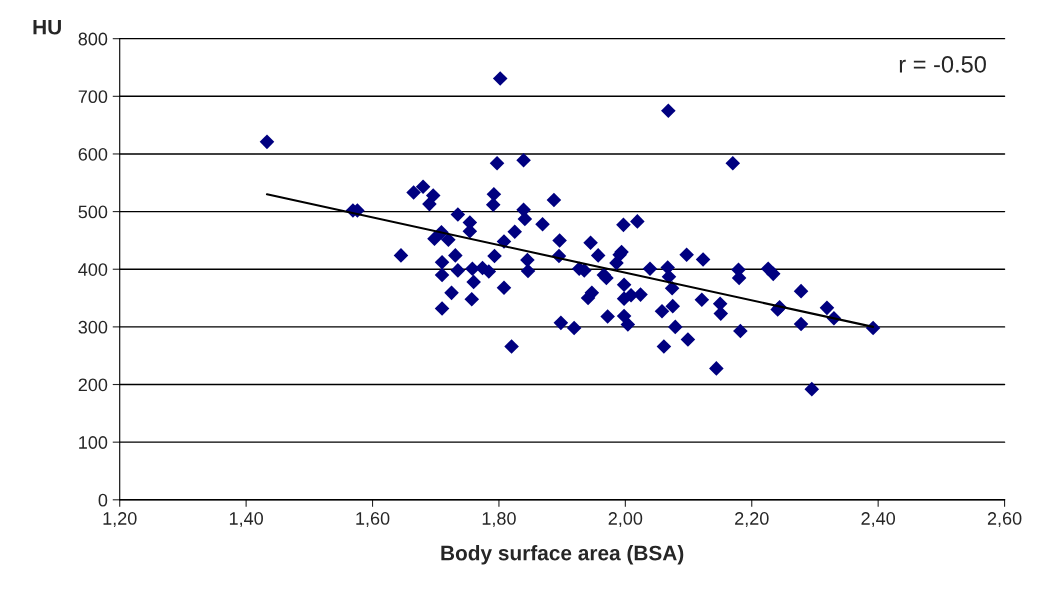 Image resolution: width=1041 pixels, height=595 pixels. What do you see at coordinates (93, 269) in the screenshot?
I see `y-tick-label: 400` at bounding box center [93, 269].